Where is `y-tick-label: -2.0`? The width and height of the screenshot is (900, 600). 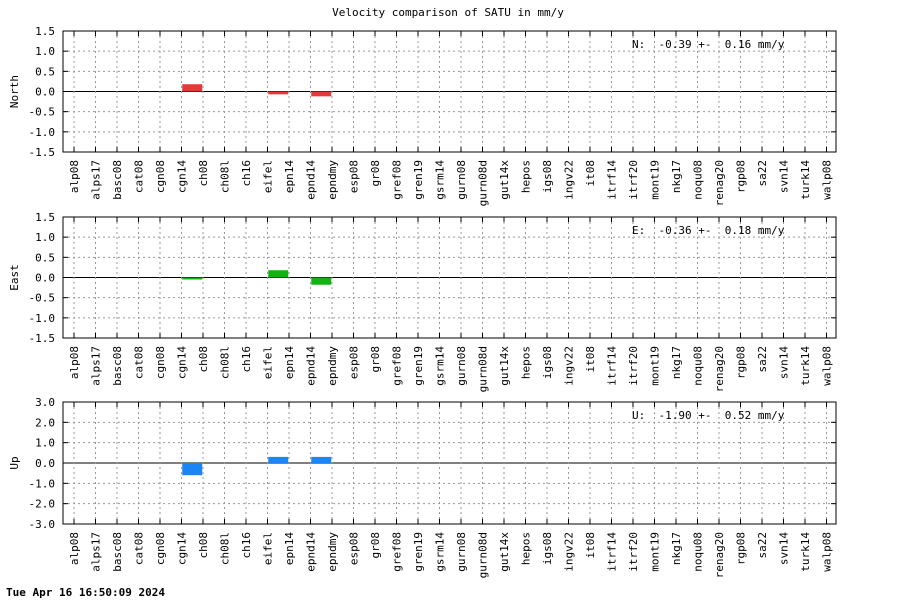
y-tick-label: -2.0 is located at coordinates (42, 504).